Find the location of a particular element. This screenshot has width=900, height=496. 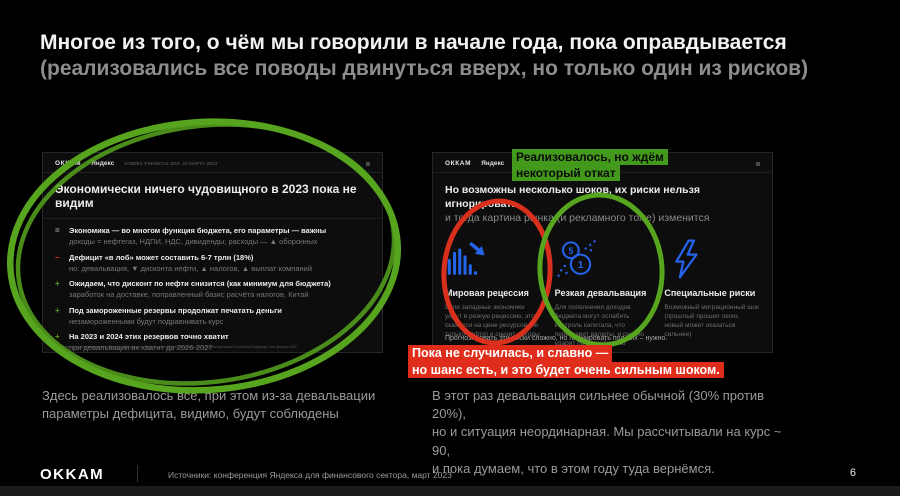

bar-chart-decline-icon is located at coordinates (466, 258).